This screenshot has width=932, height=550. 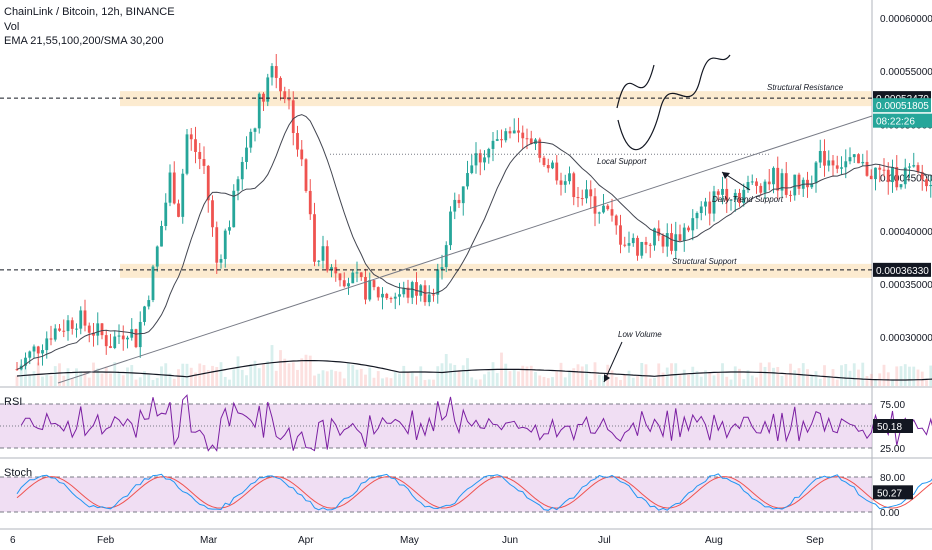 What do you see at coordinates (889, 427) in the screenshot?
I see `rsi-badge-text: 50.18` at bounding box center [889, 427].